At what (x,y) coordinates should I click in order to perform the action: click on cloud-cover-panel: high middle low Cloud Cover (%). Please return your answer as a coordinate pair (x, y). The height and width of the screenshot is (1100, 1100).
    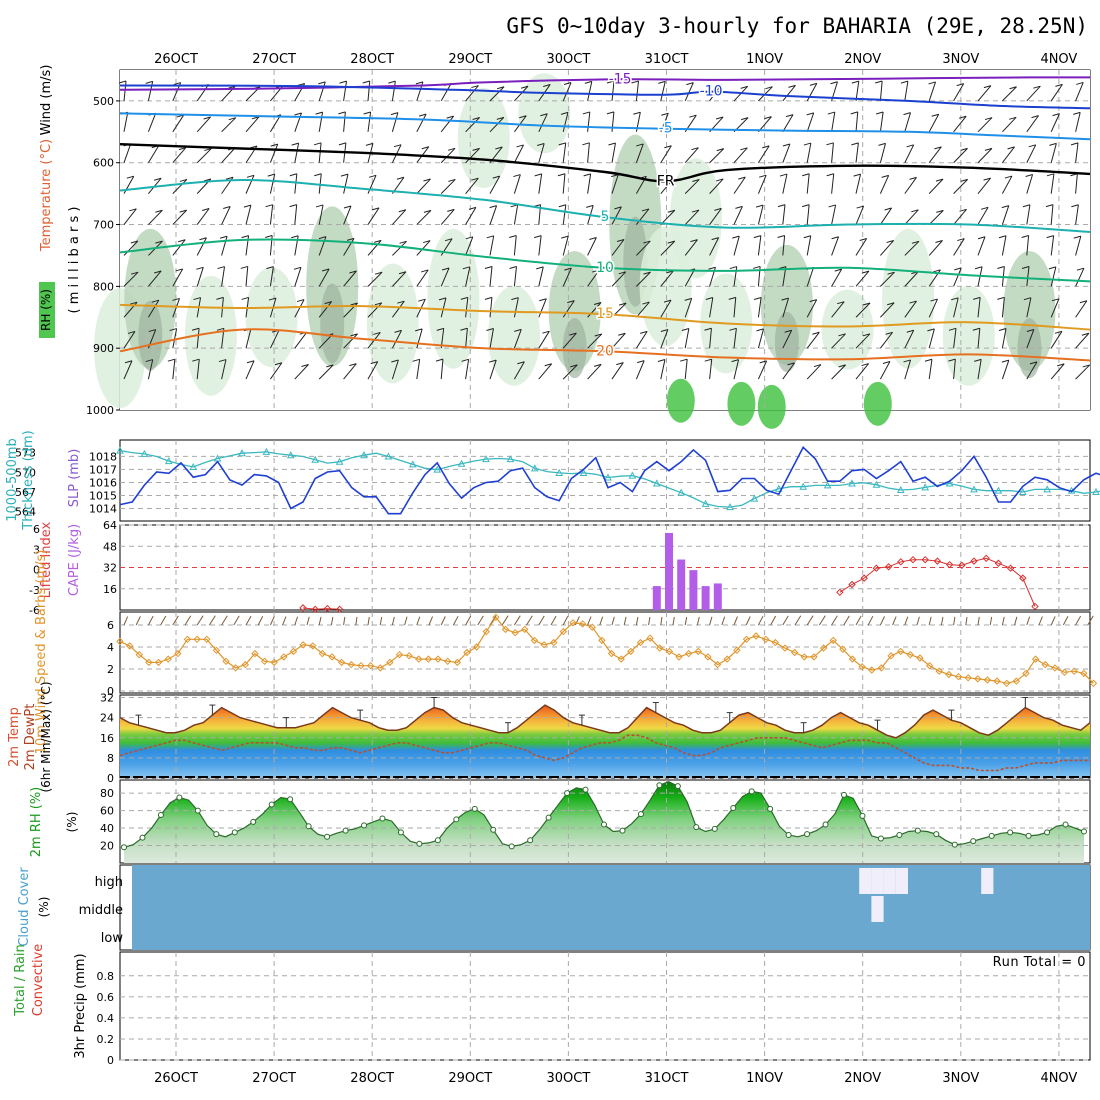
    Looking at the image, I should click on (553, 907).